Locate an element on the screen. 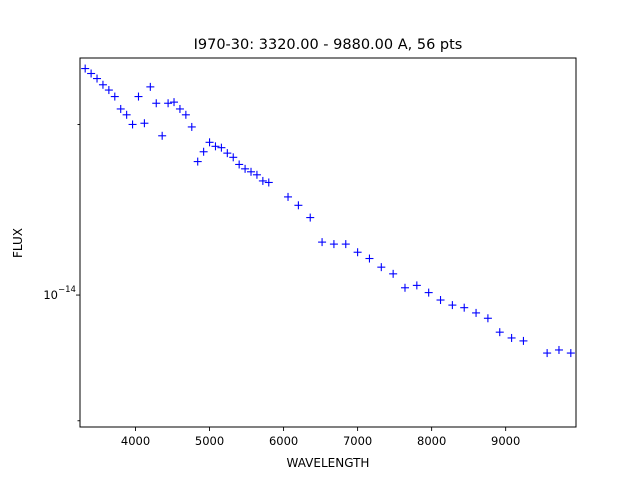 This screenshot has height=480, width=640. x-tick-label: 5000 is located at coordinates (209, 441).